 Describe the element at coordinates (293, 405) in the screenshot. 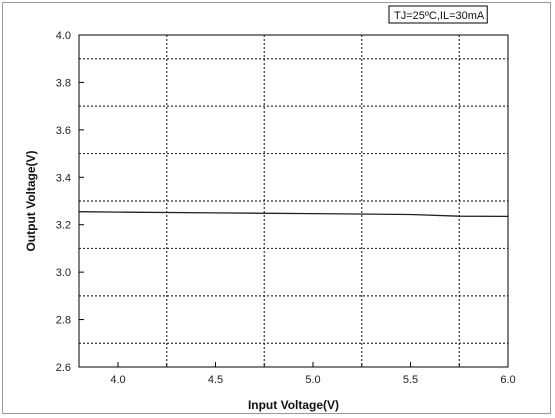

I see `x-axis-title: Input Voltage(V)` at that location.